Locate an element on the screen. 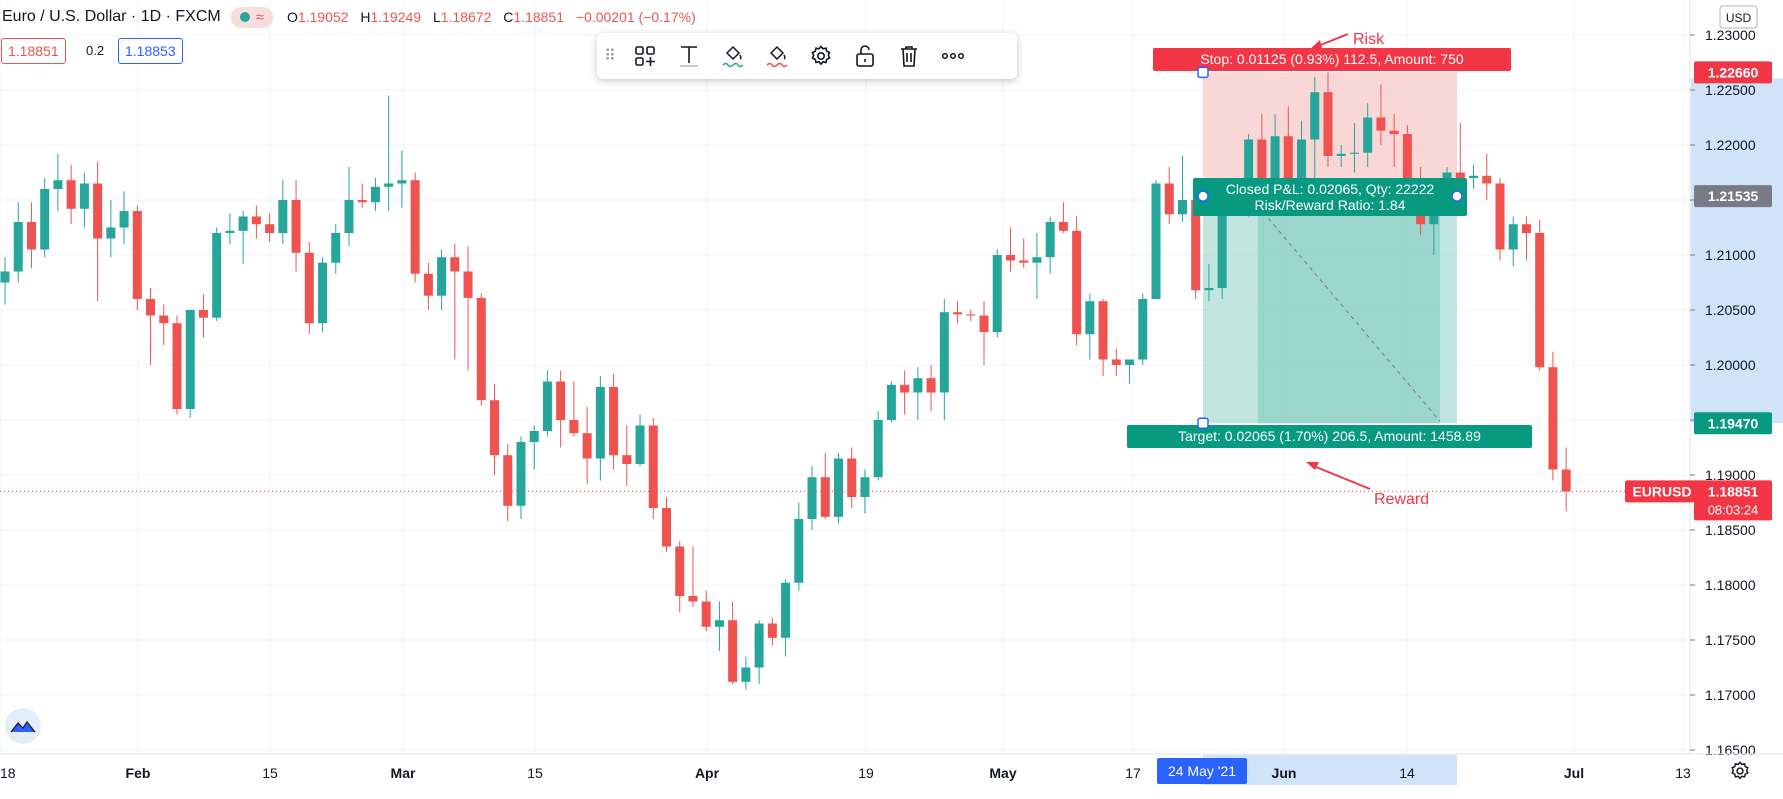 The image size is (1783, 799). price-tick-label: 1.17000 is located at coordinates (1730, 695).